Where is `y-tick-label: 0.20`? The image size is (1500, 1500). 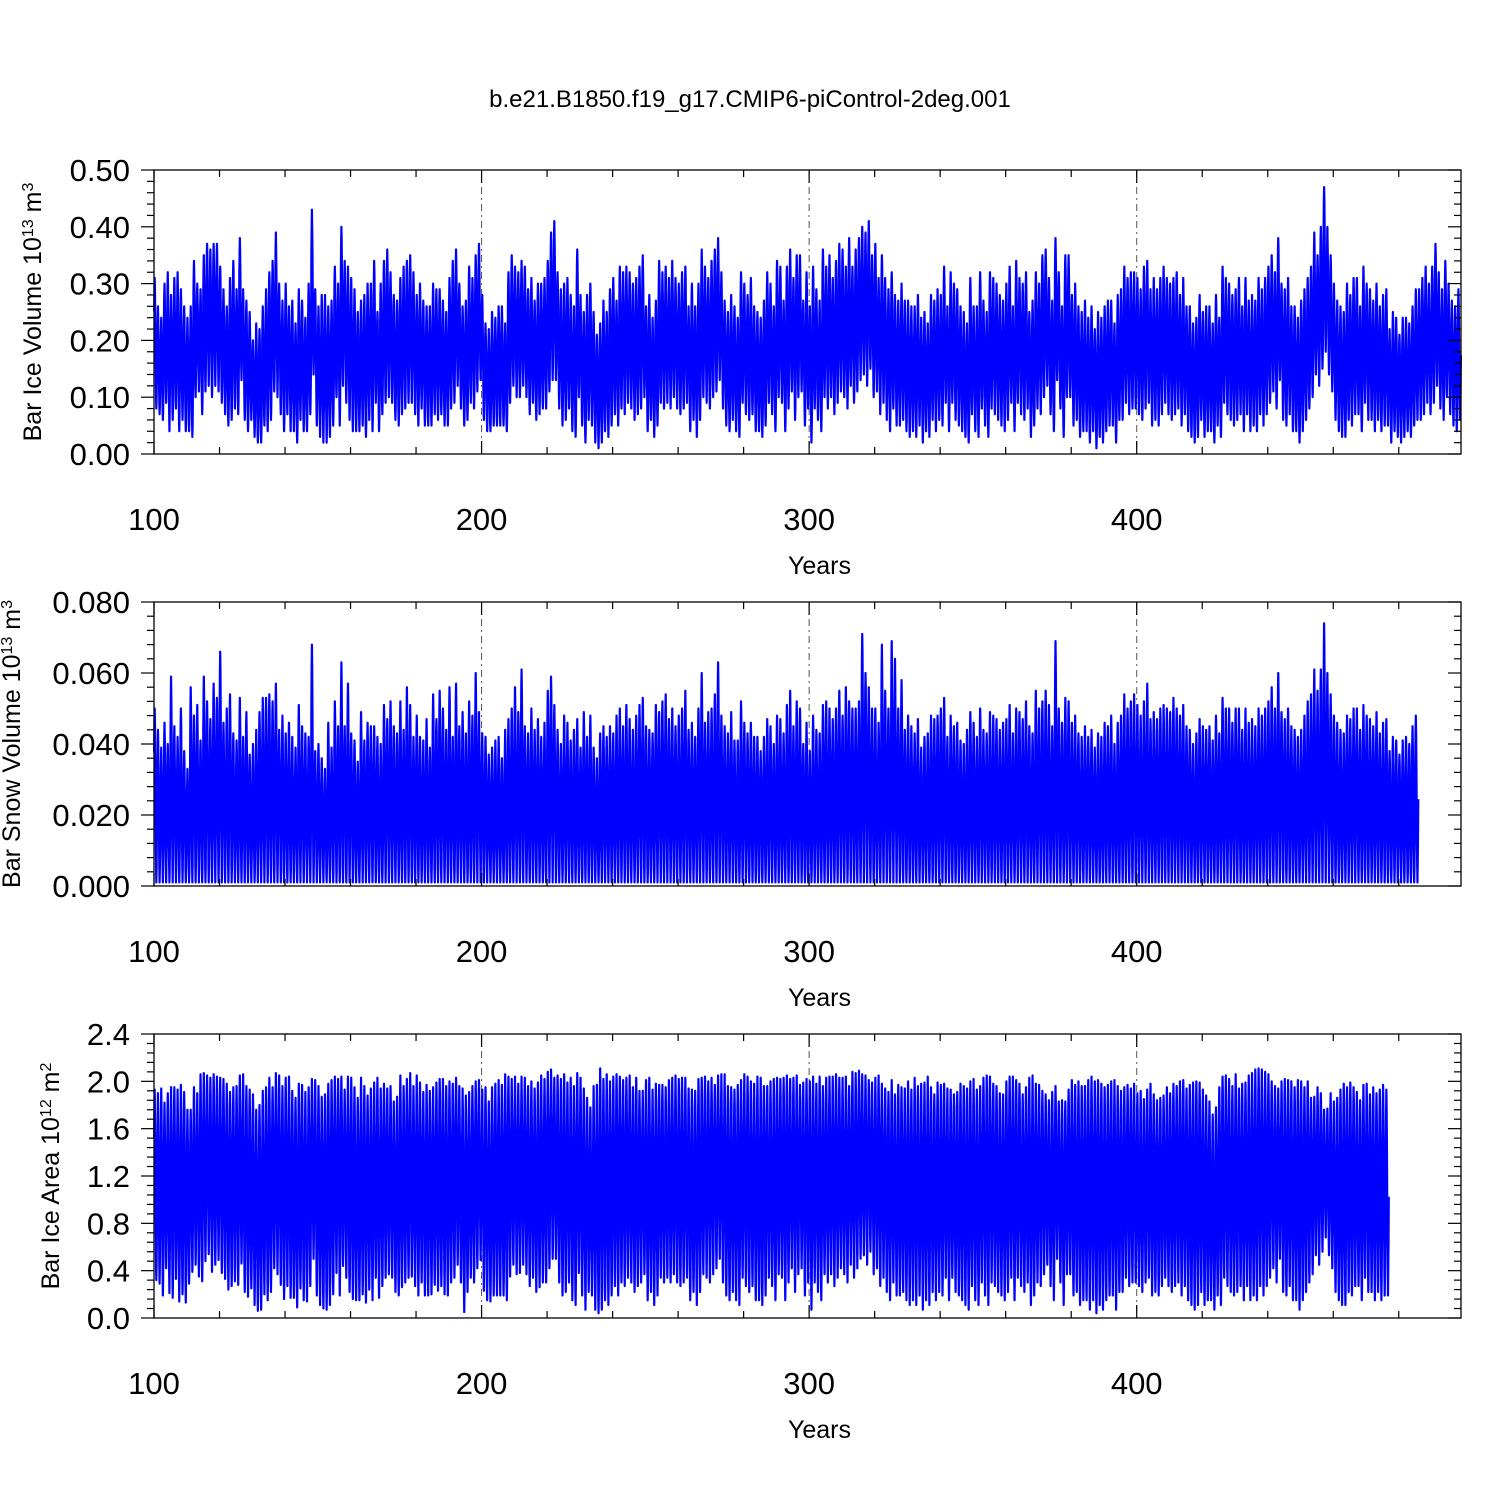 y-tick-label: 0.20 is located at coordinates (100, 340).